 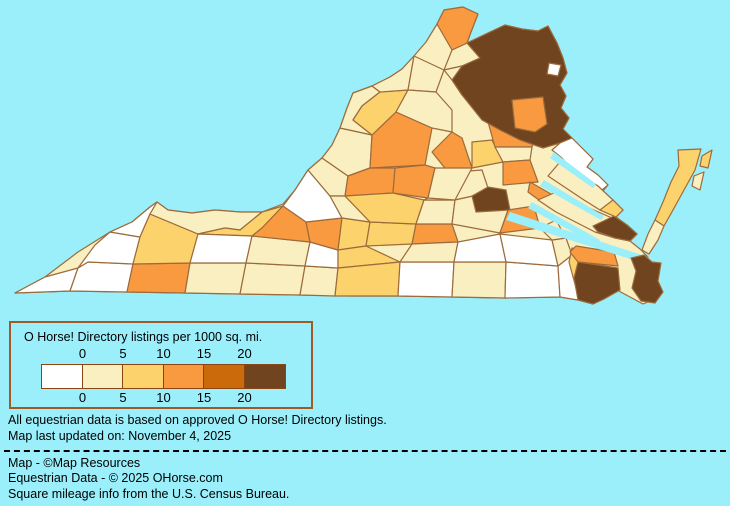 I want to click on region-island-south, so click(x=698, y=181).